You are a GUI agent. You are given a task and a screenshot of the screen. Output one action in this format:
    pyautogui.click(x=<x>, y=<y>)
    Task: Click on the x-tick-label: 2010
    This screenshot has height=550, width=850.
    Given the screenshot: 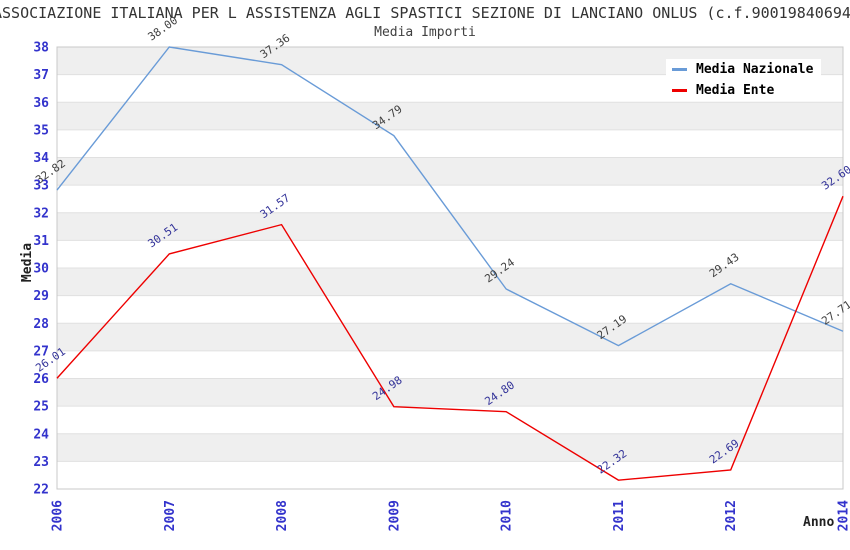 What is the action you would take?
    pyautogui.click(x=507, y=515)
    